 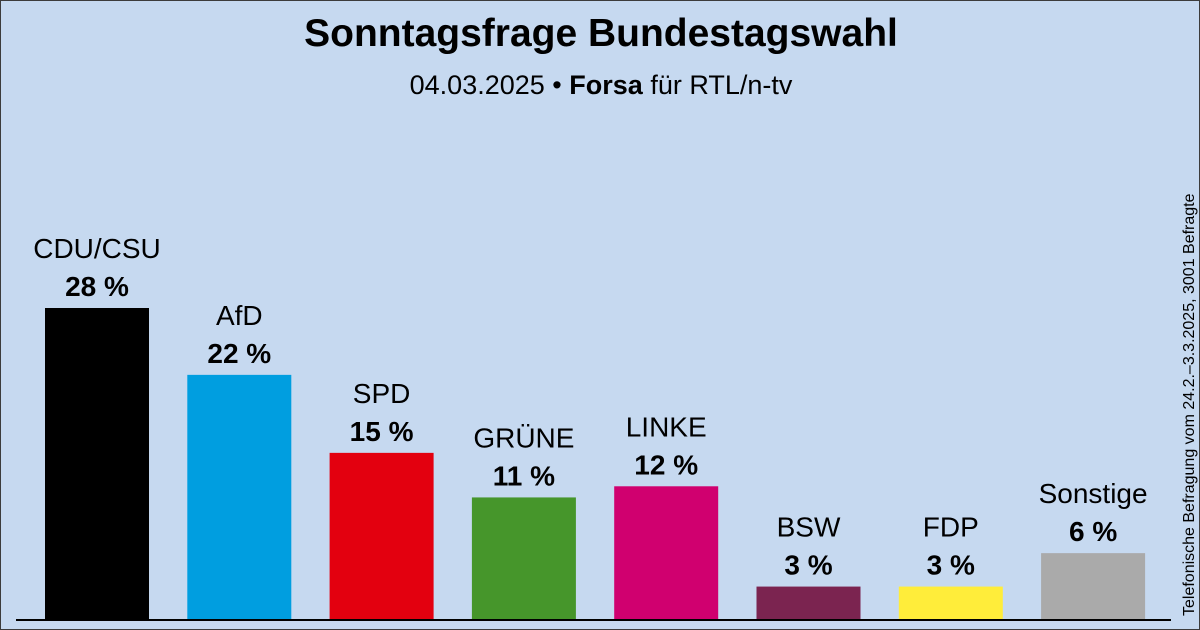 I want to click on bar-value-sonstige: 6 %, so click(x=1093, y=531).